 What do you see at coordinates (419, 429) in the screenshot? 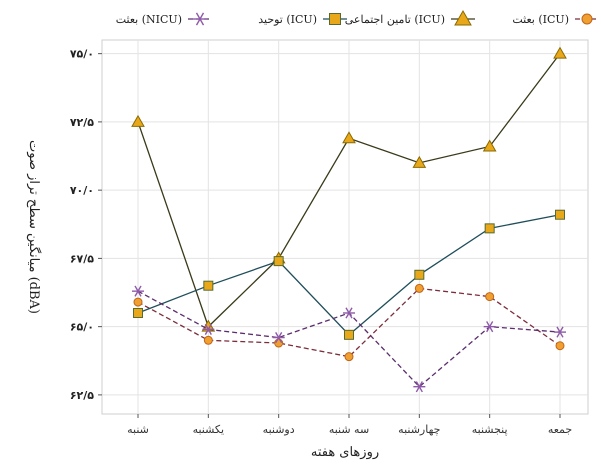
I see `x-tick-label: چهارشنبه` at bounding box center [419, 429].